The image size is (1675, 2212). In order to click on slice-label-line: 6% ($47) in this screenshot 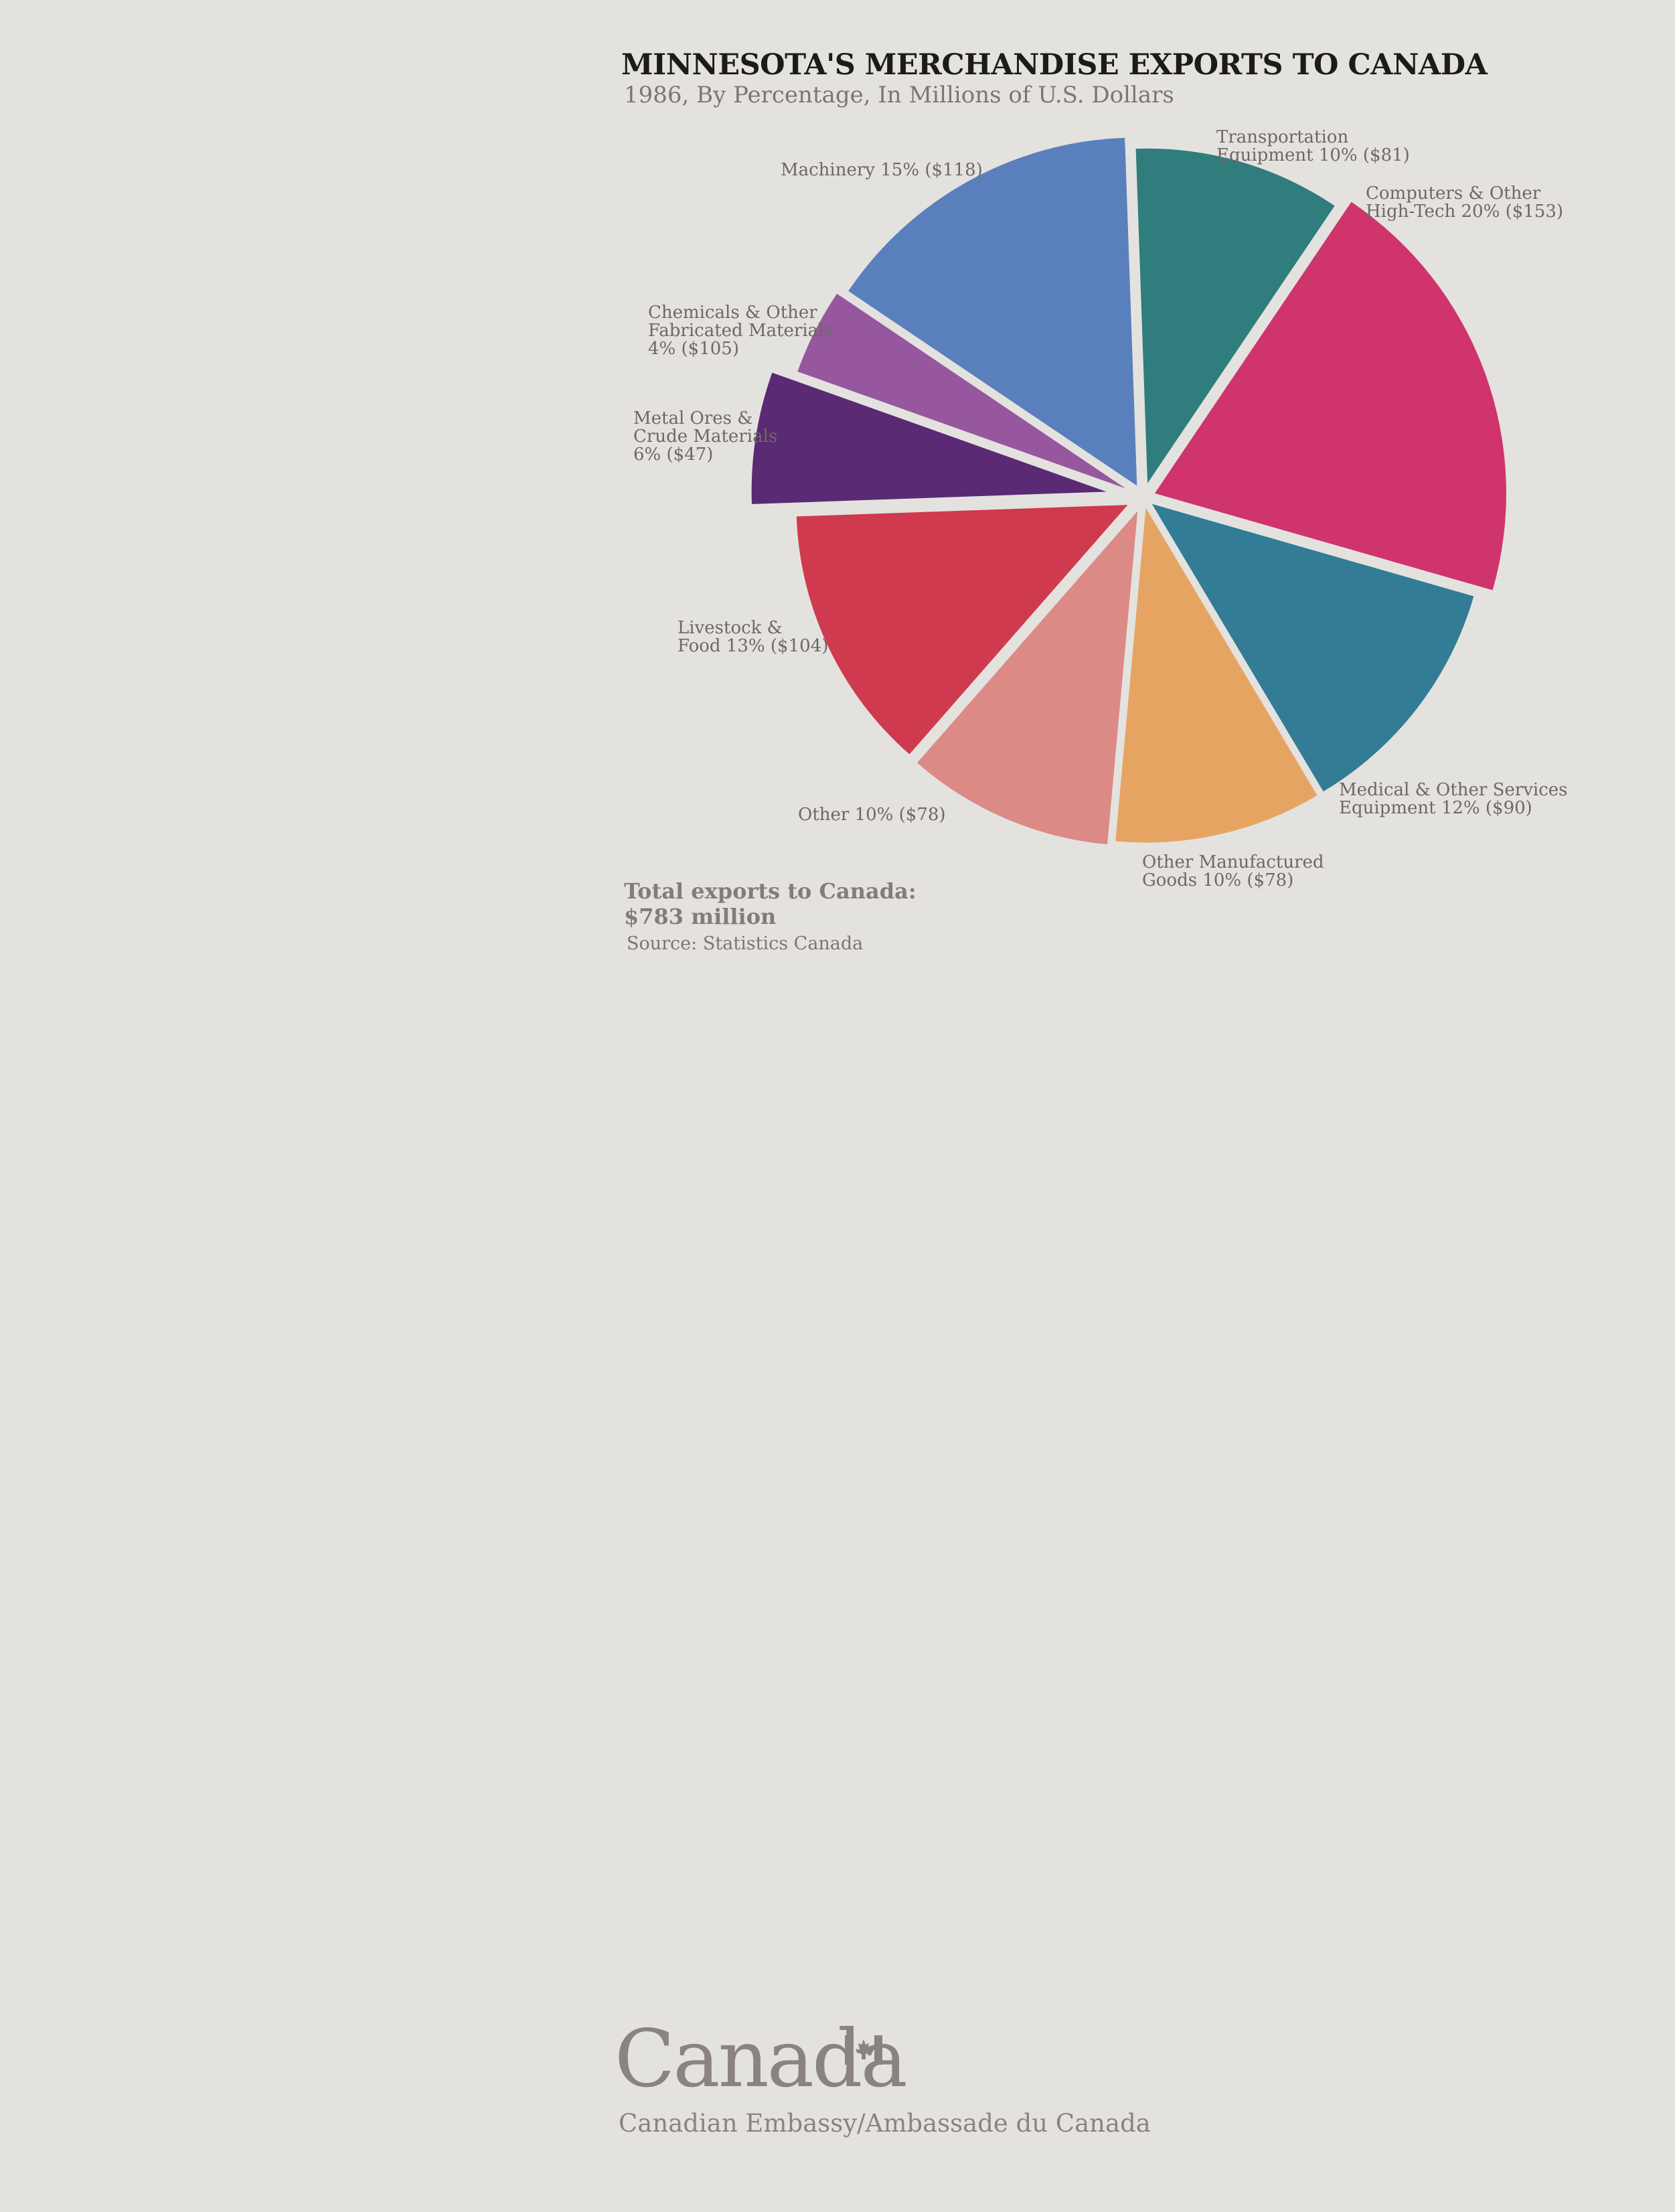, I will do `click(673, 455)`.